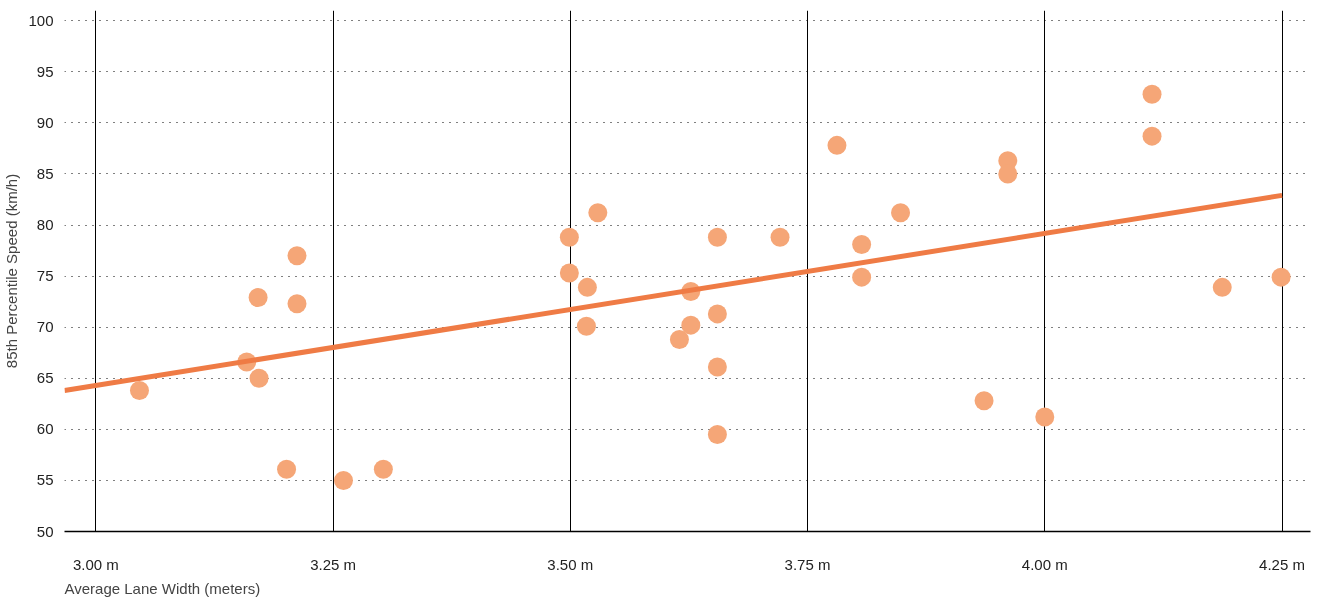  What do you see at coordinates (1044, 564) in the screenshot?
I see `x-tick-label: 4.00 m` at bounding box center [1044, 564].